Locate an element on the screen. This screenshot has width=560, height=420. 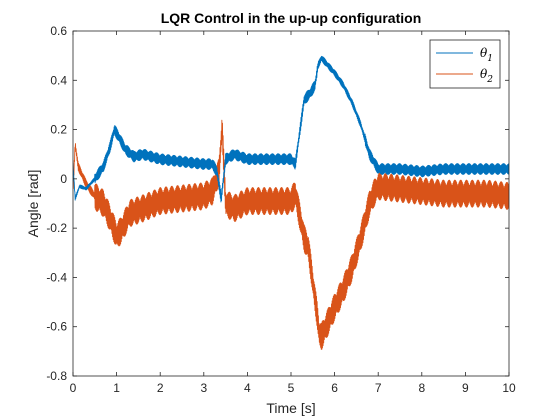
y-tick-label: -0.6 is located at coordinates (56, 327).